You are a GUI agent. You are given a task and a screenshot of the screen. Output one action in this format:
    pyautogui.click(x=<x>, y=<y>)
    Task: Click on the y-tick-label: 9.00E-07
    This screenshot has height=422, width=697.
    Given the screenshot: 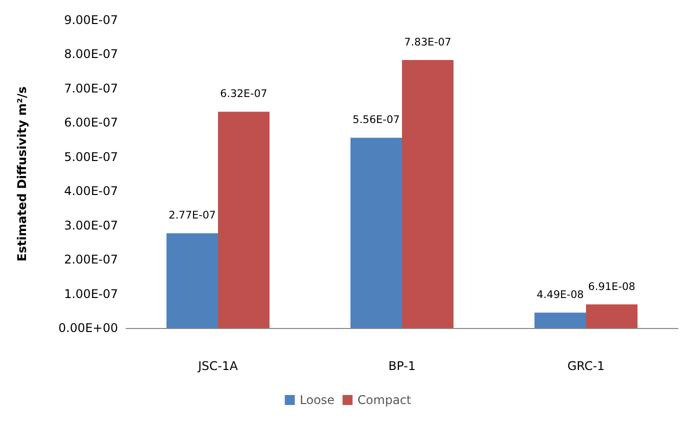 What is the action you would take?
    pyautogui.click(x=91, y=20)
    